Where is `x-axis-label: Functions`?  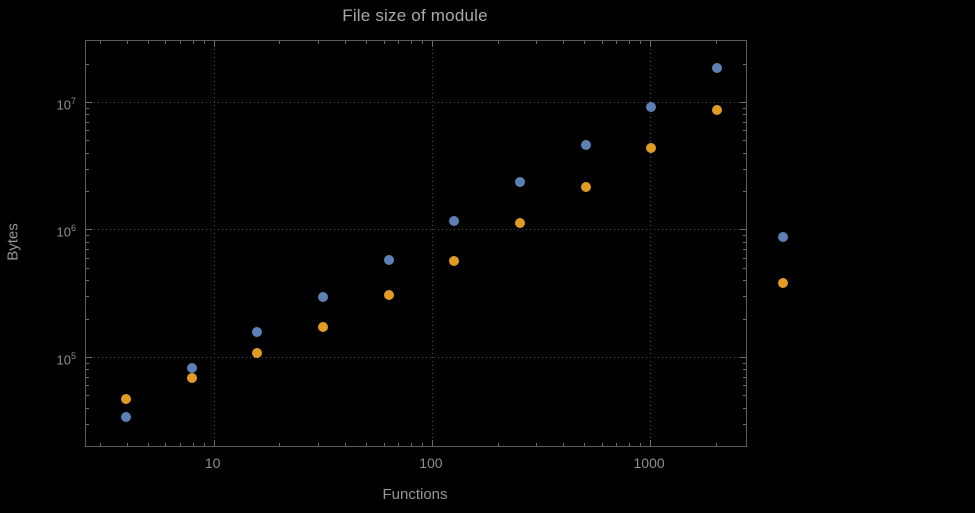 x-axis-label: Functions is located at coordinates (415, 494).